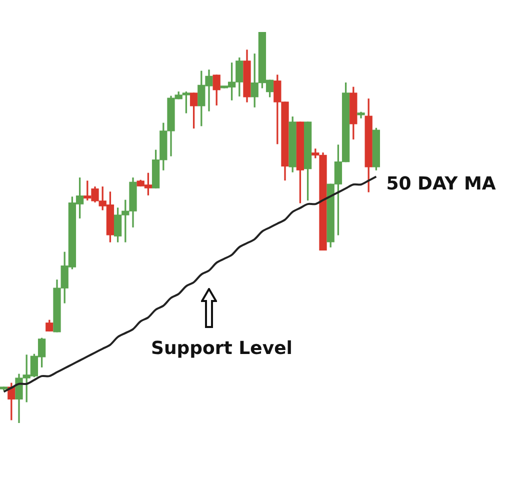 This screenshot has width=514, height=485. What do you see at coordinates (221, 348) in the screenshot?
I see `annotation: Support Level` at bounding box center [221, 348].